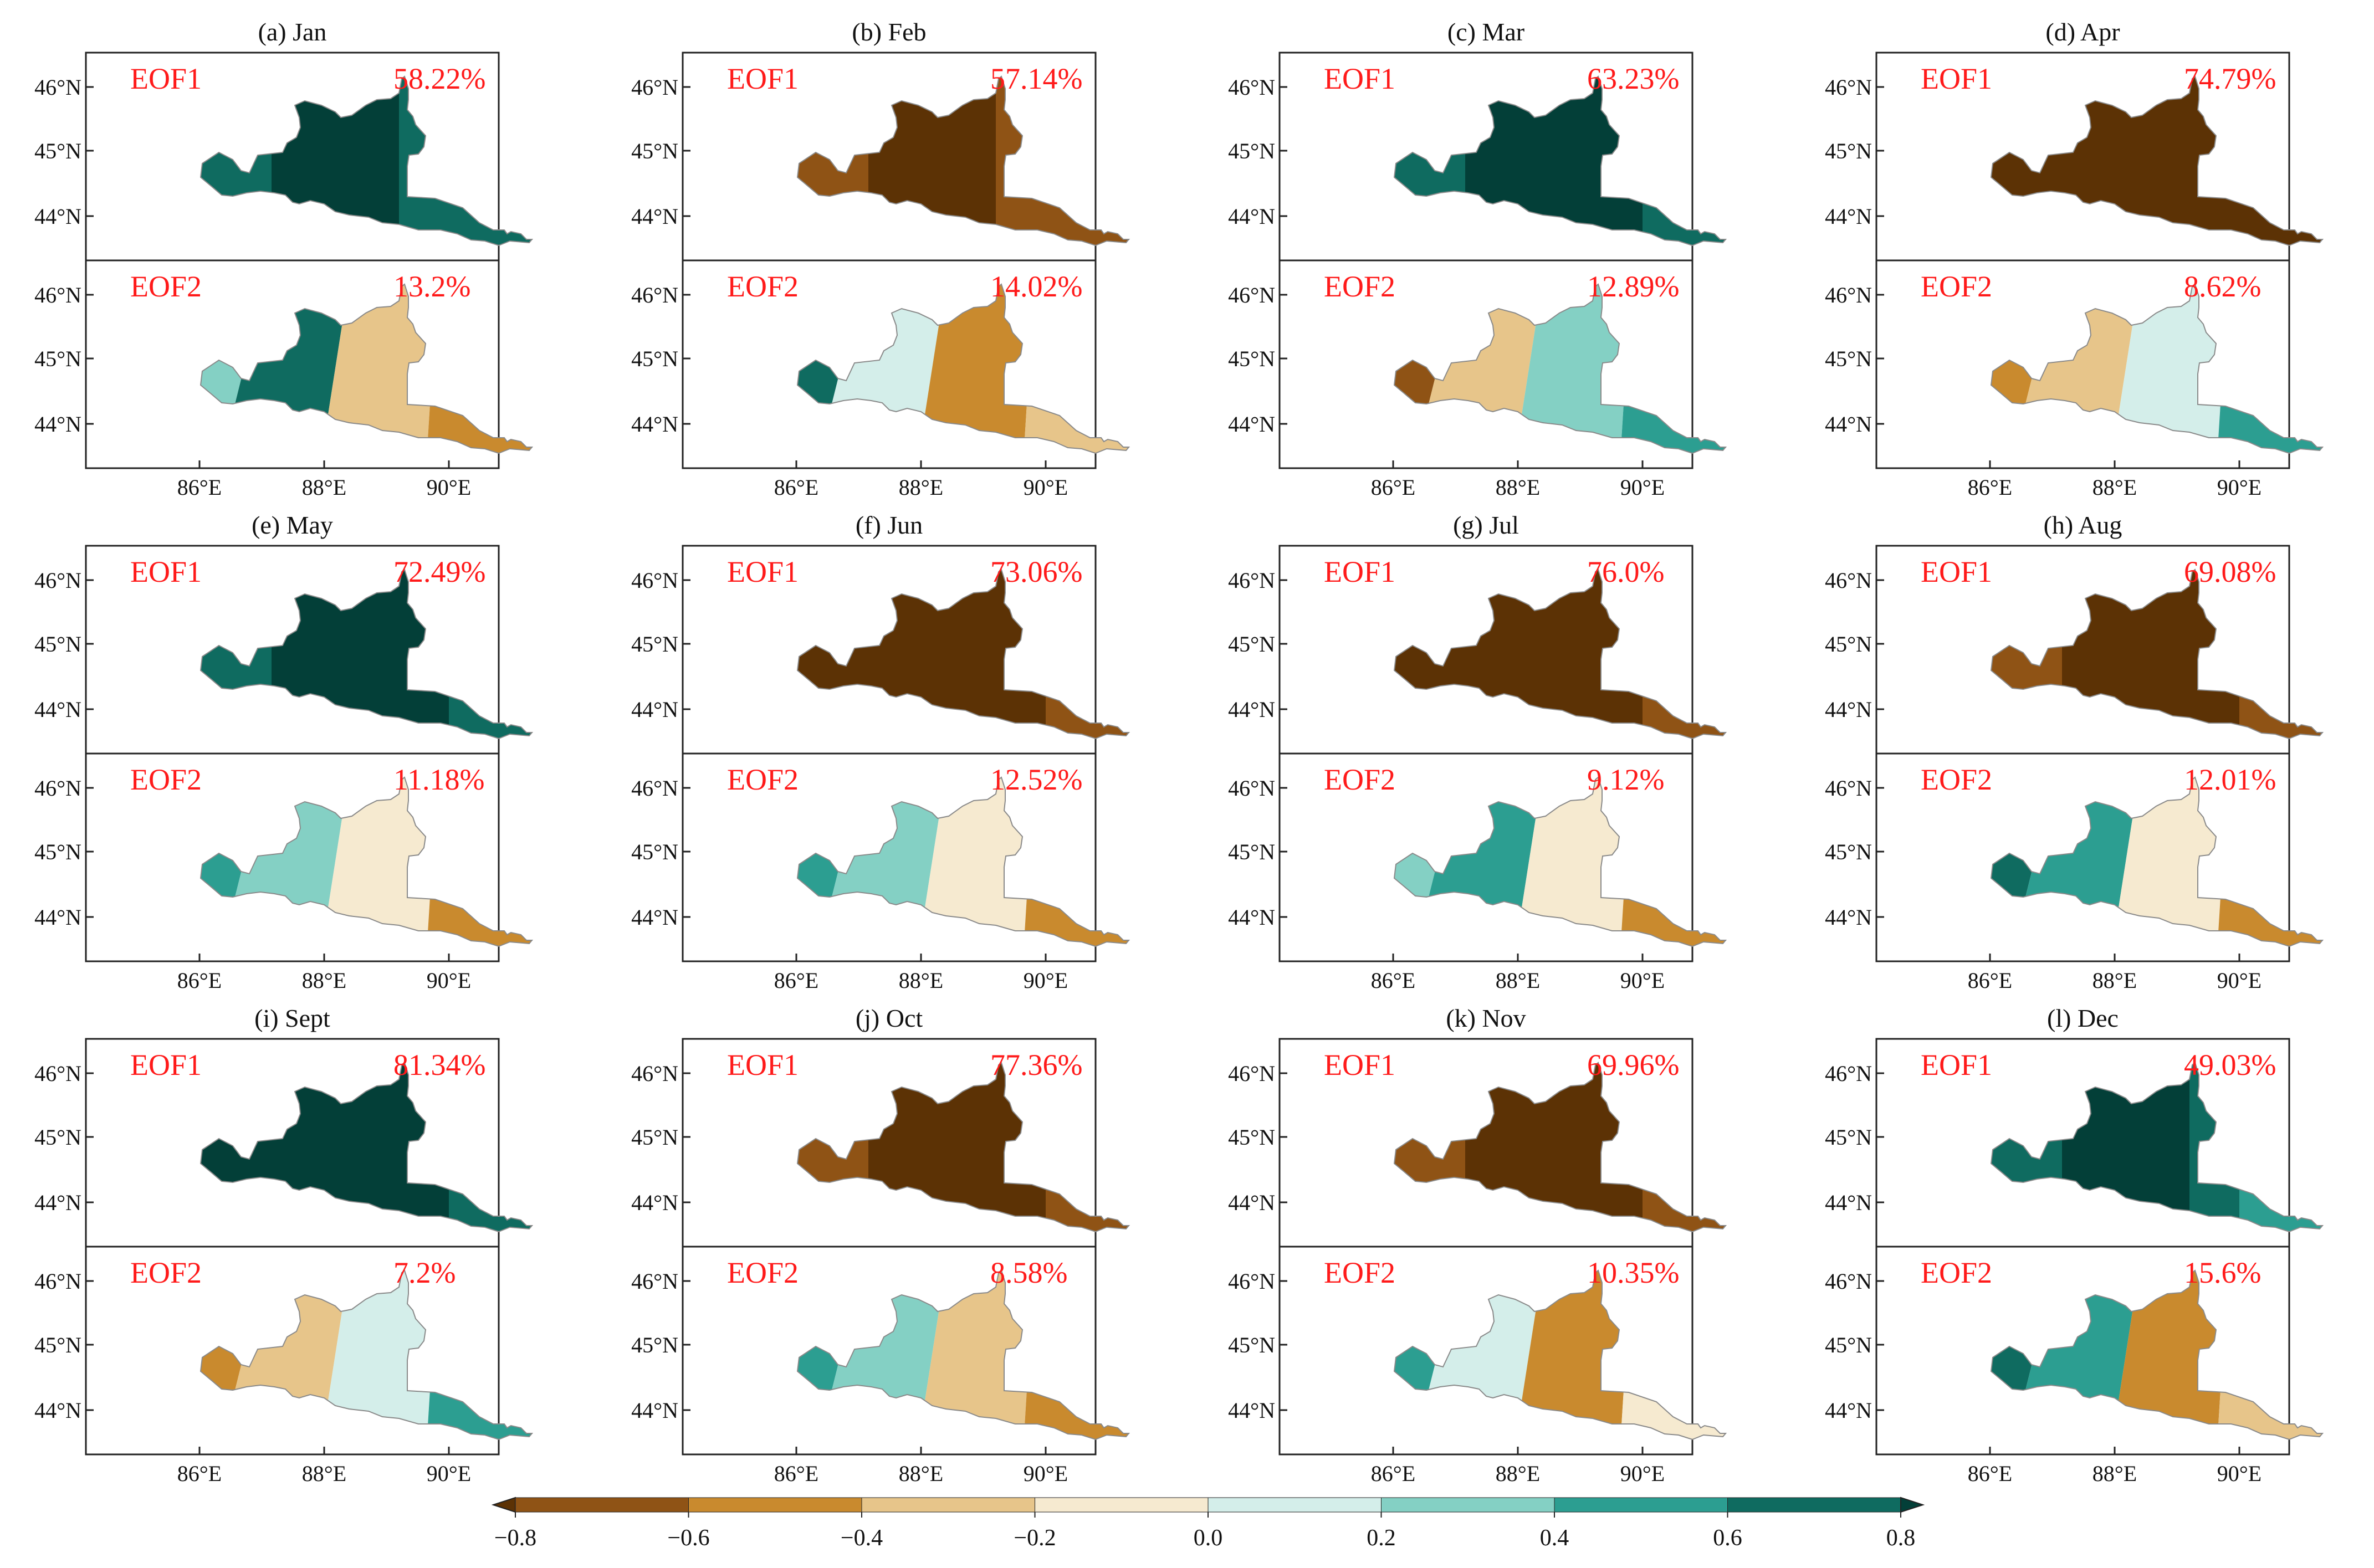  What do you see at coordinates (1028, 1272) in the screenshot?
I see `eof2-variance: 8.58%` at bounding box center [1028, 1272].